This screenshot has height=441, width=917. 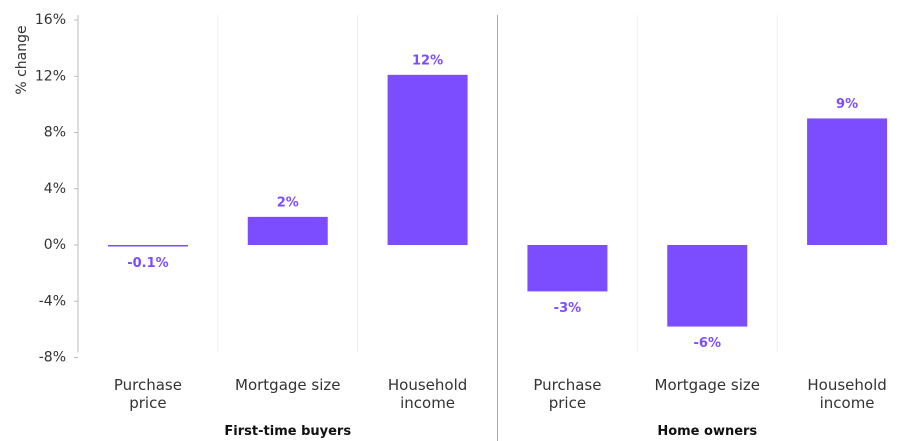 I want to click on y-axis-label: % change, so click(x=22, y=59).